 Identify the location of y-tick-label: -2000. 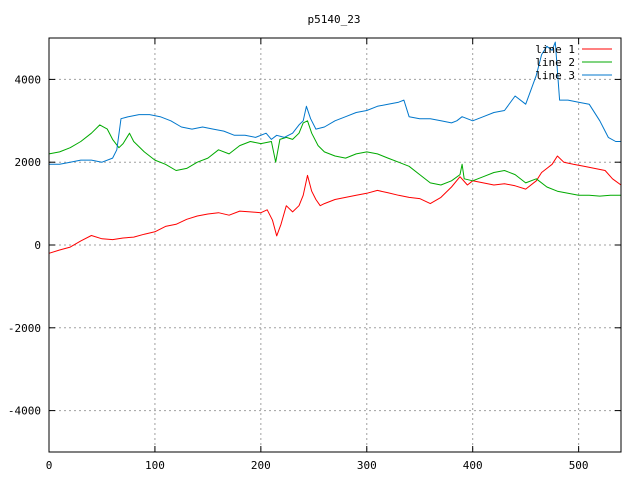
(24, 328).